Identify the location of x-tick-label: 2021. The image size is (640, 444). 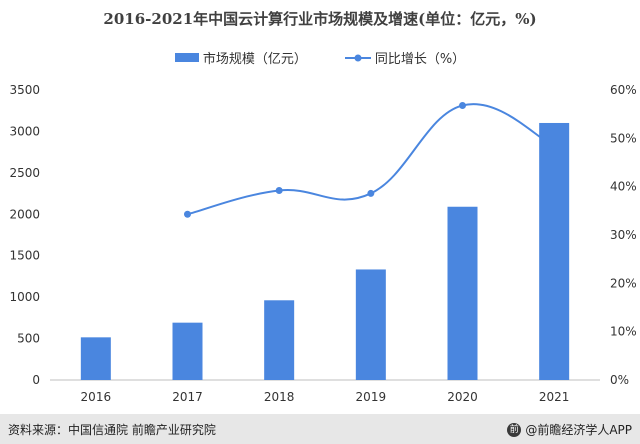
(554, 397).